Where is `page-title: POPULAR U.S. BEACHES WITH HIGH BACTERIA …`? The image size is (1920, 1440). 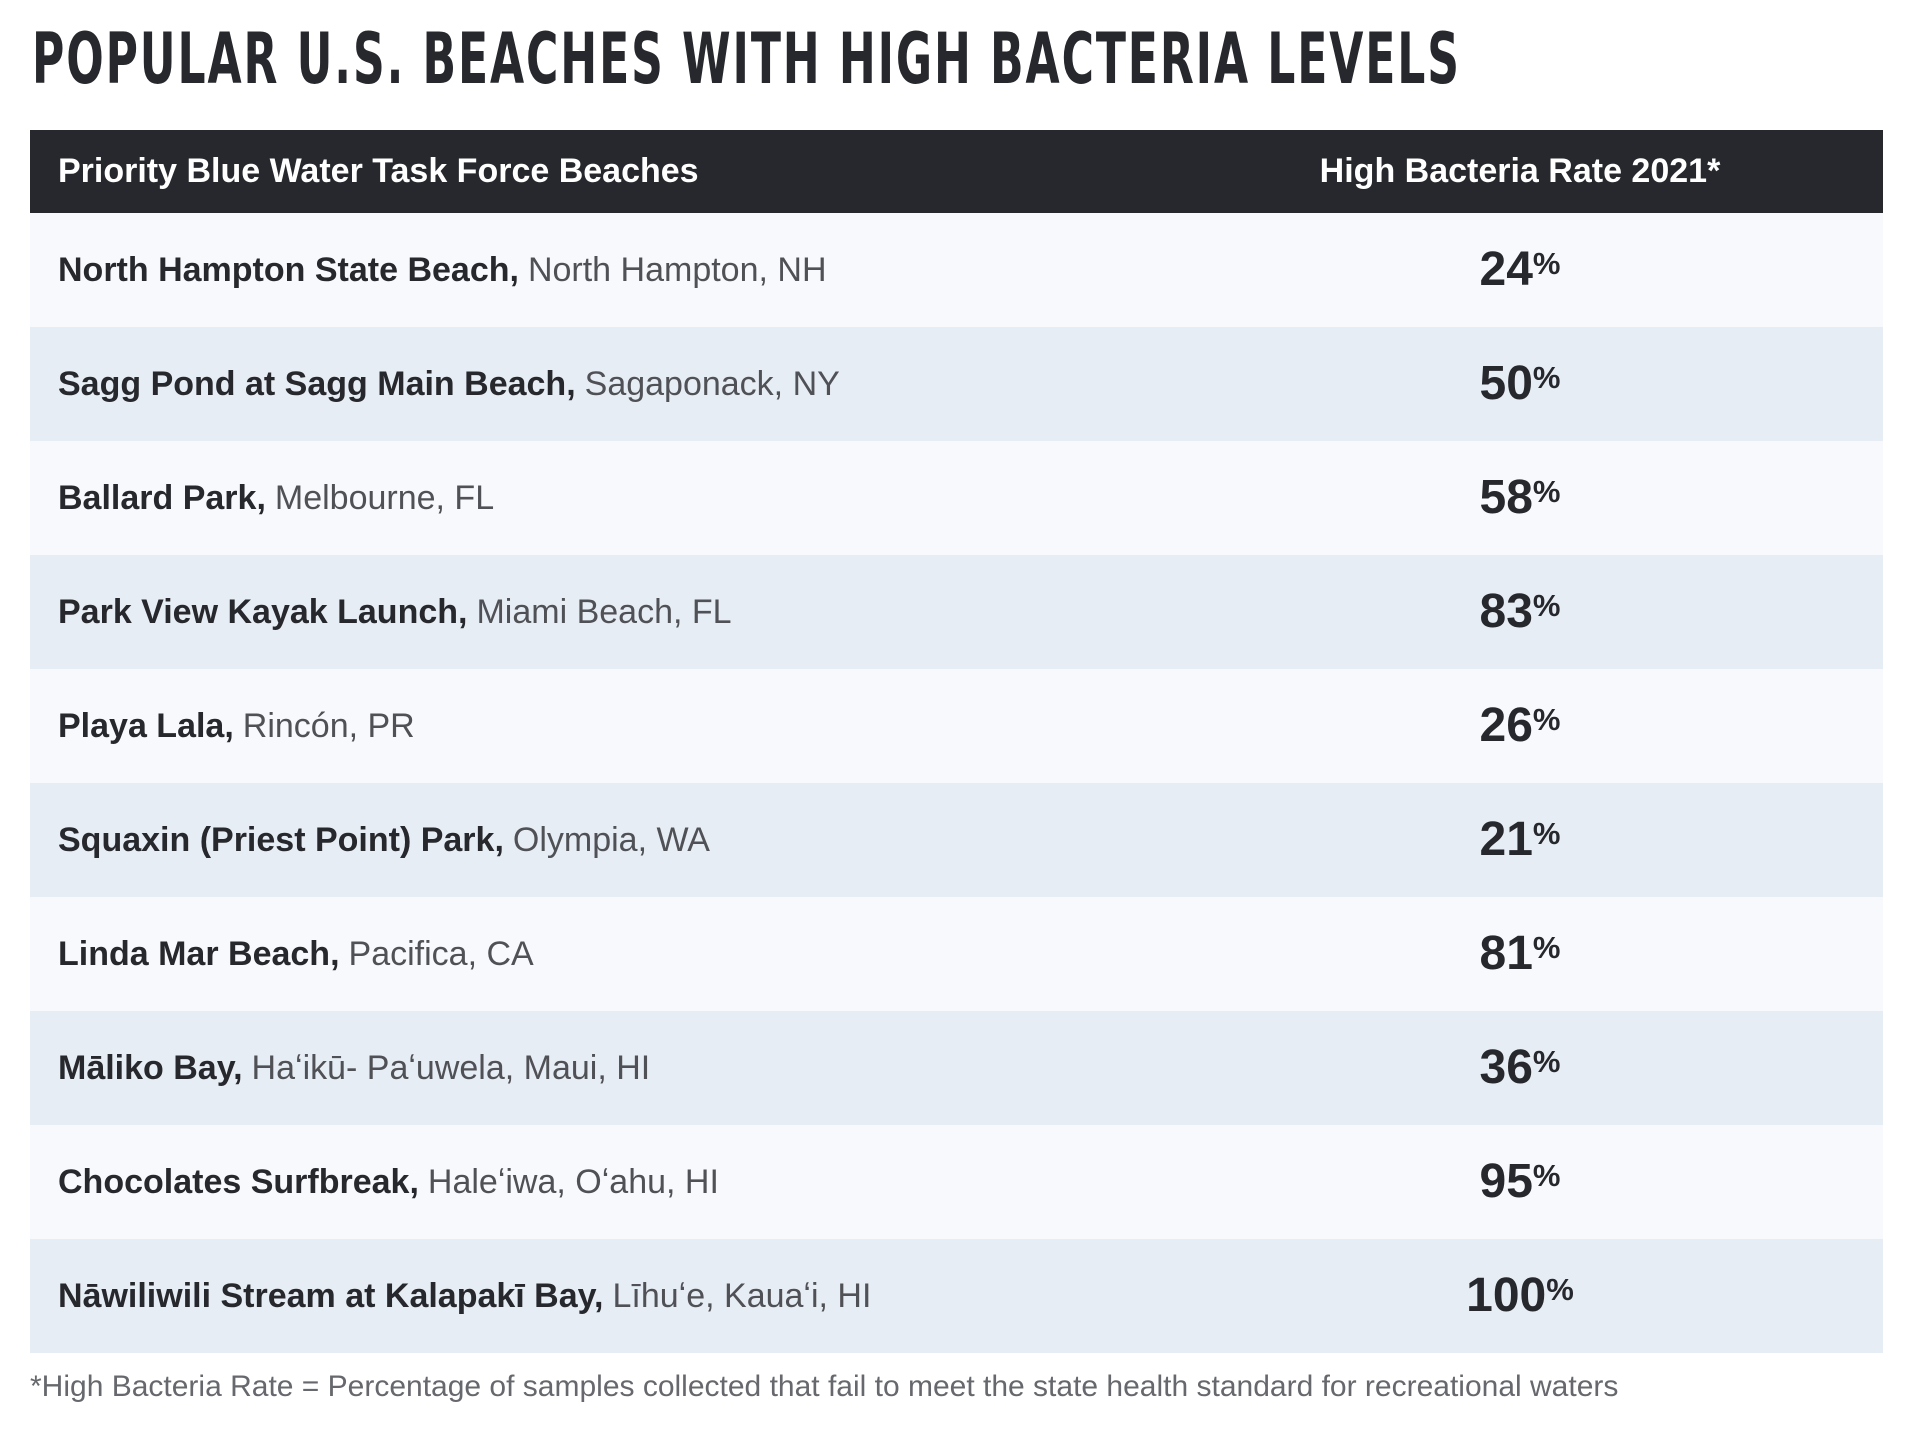
page-title: POPULAR U.S. BEACHES WITH HIGH BACTERIA … is located at coordinates (746, 59).